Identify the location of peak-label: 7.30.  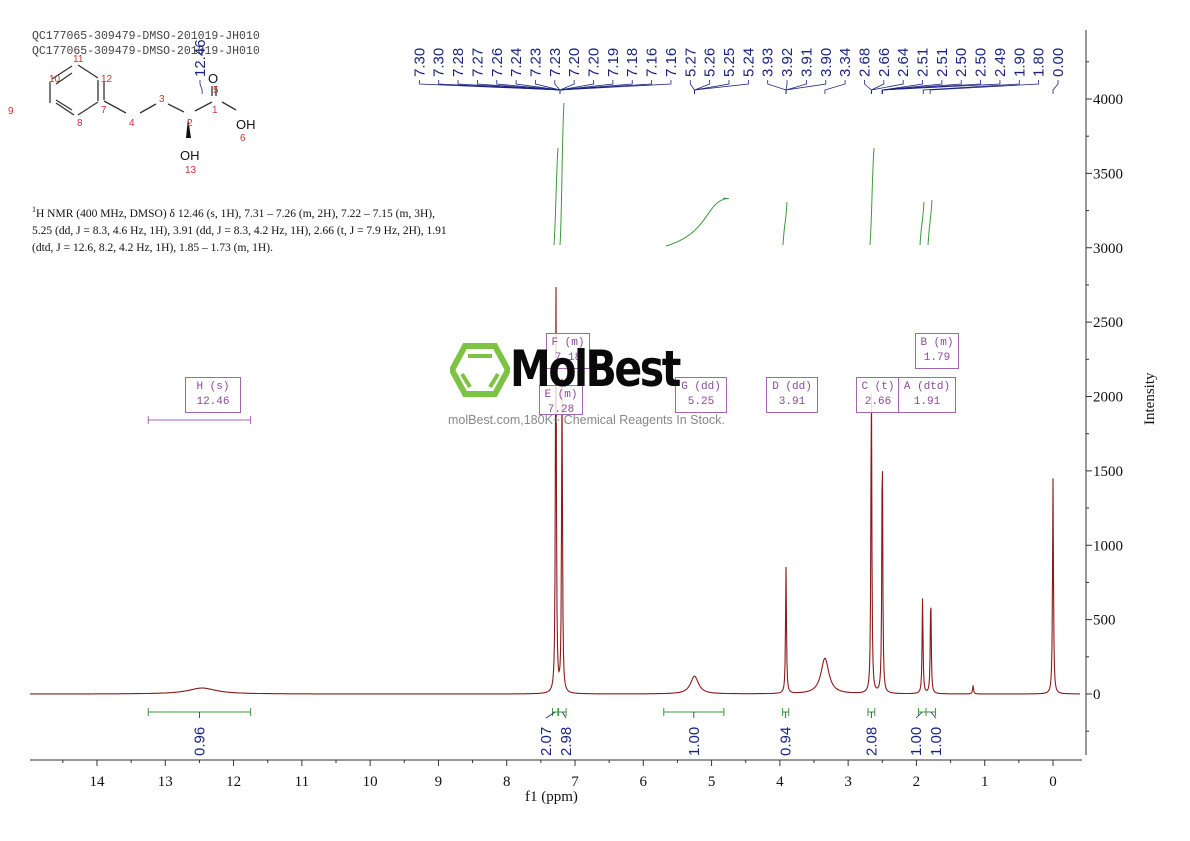
(419, 62).